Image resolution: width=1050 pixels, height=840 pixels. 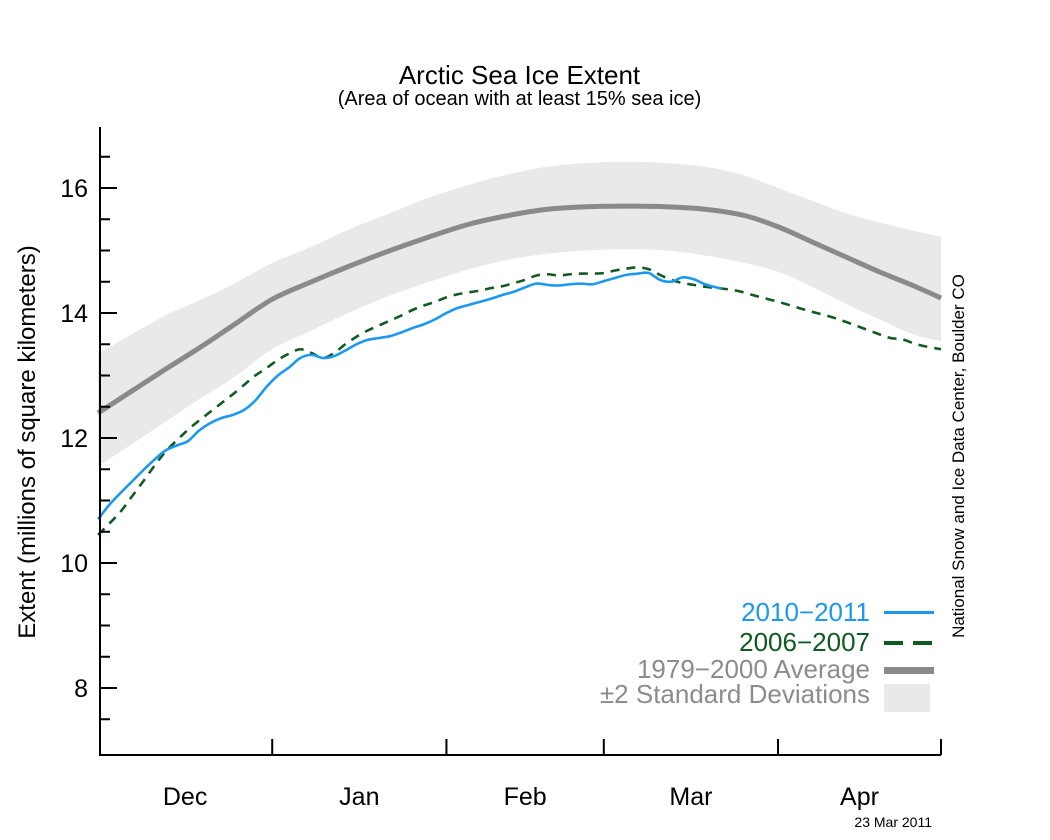 I want to click on x-month-label-Feb: Feb, so click(x=525, y=797).